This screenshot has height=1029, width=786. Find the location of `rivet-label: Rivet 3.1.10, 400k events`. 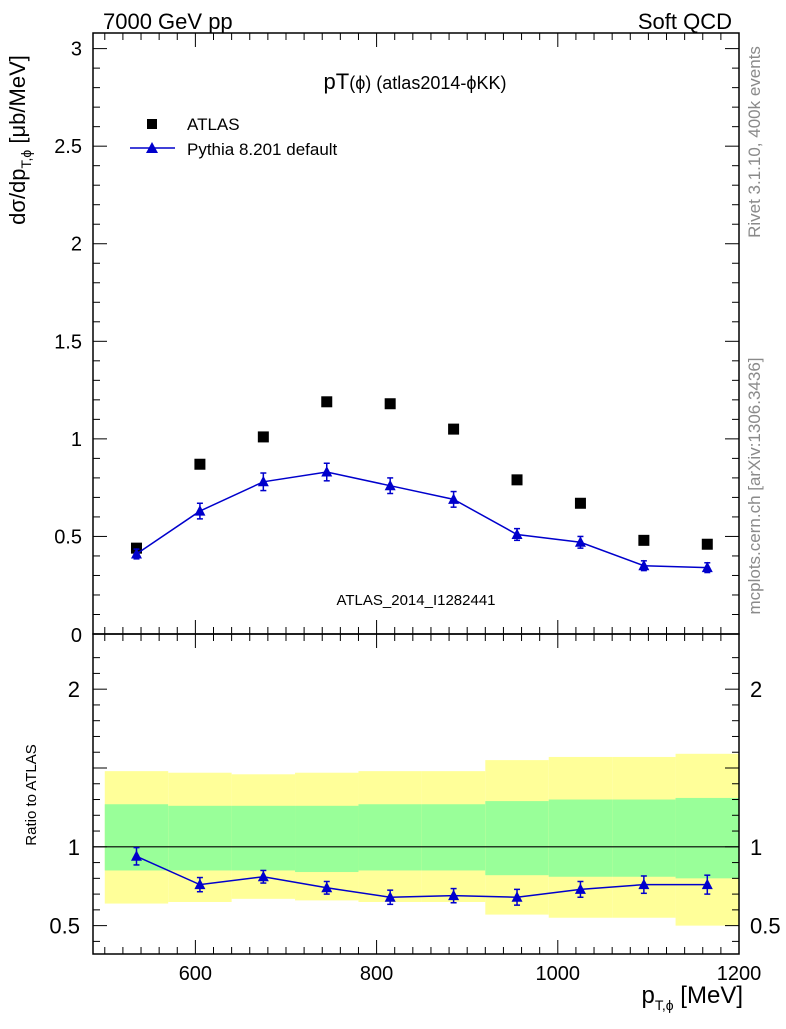

rivet-label: Rivet 3.1.10, 400k events is located at coordinates (754, 142).